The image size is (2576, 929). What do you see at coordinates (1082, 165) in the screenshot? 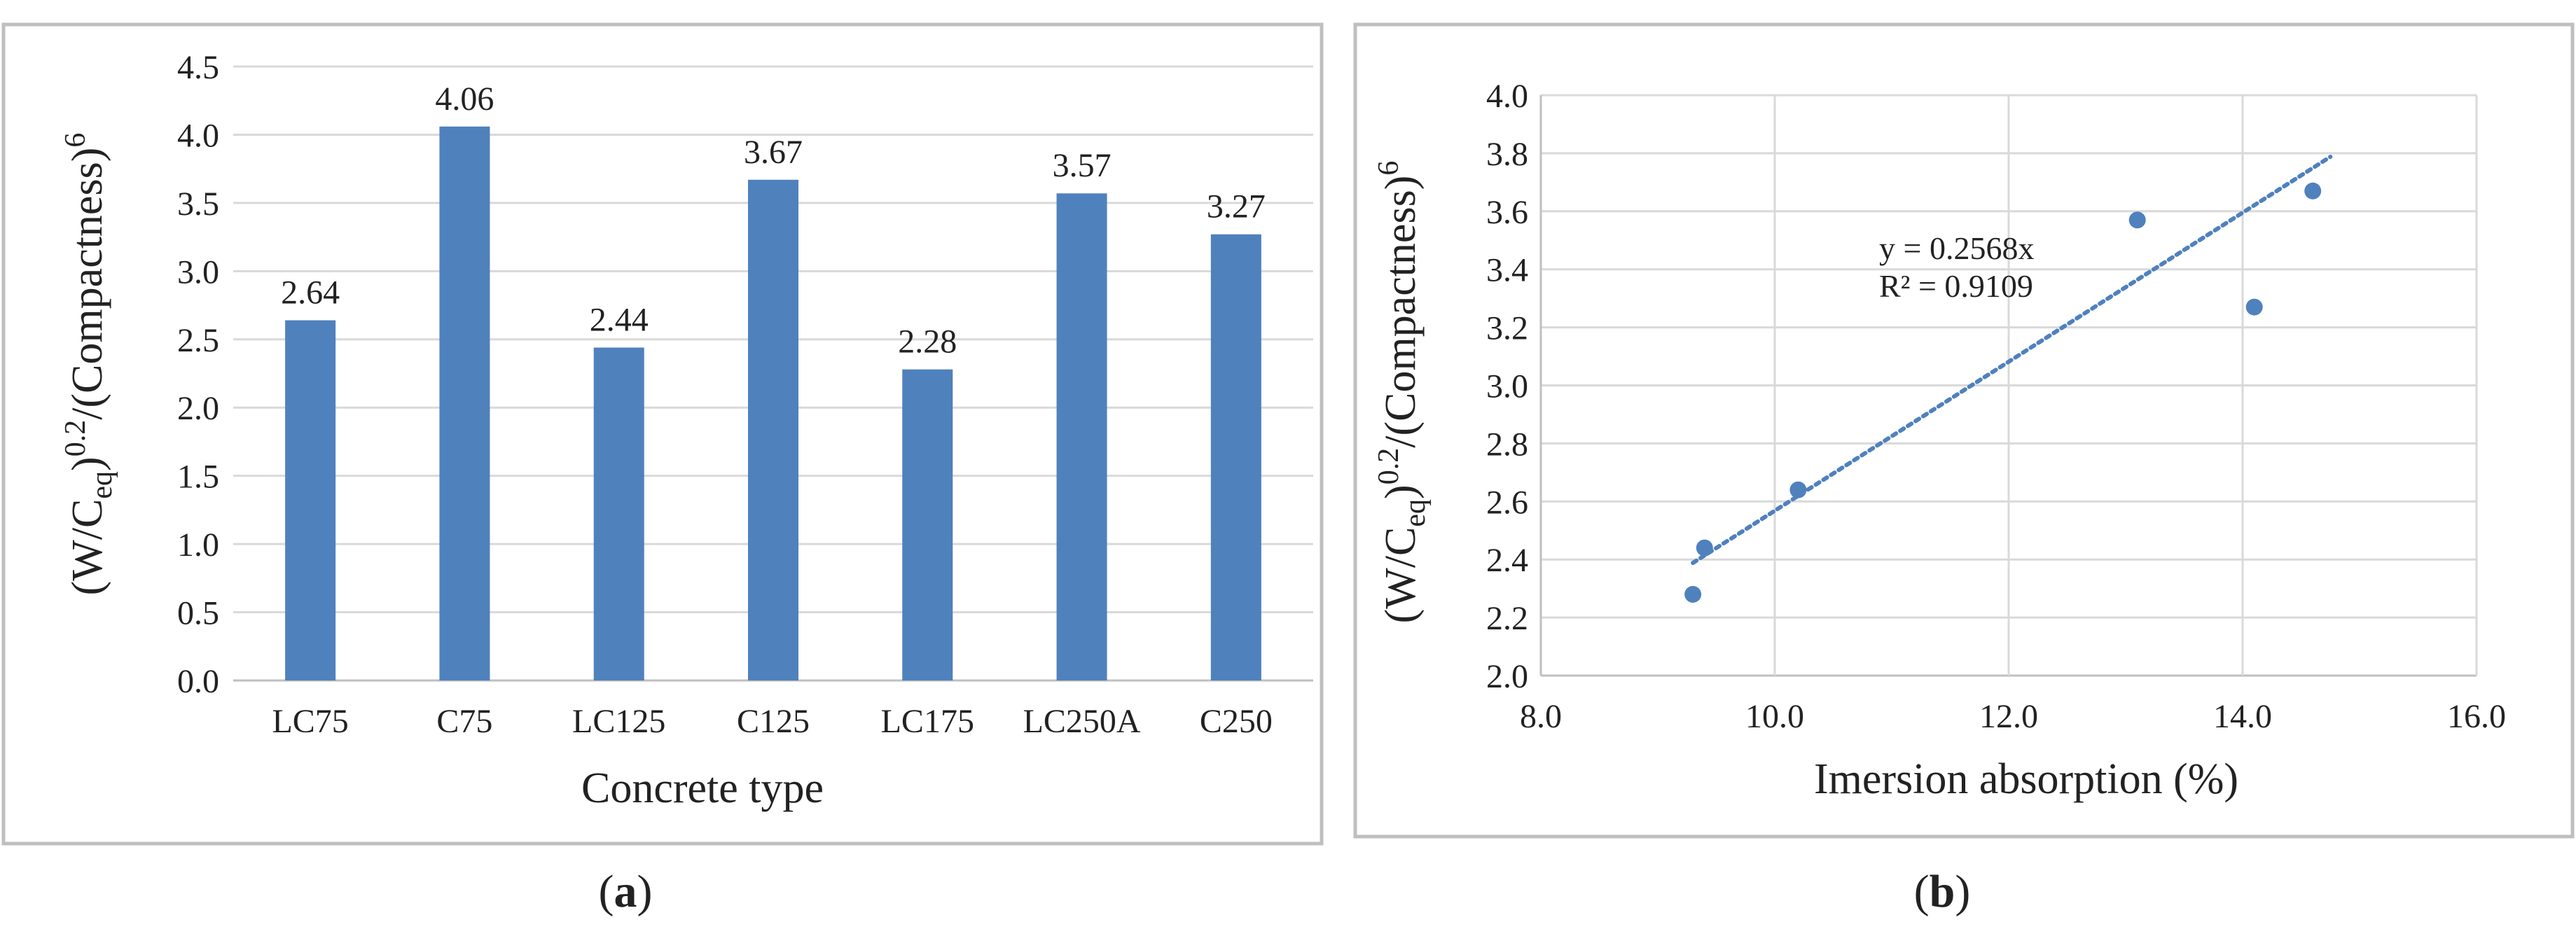
I see `panel-a-data-label: 3.57` at bounding box center [1082, 165].